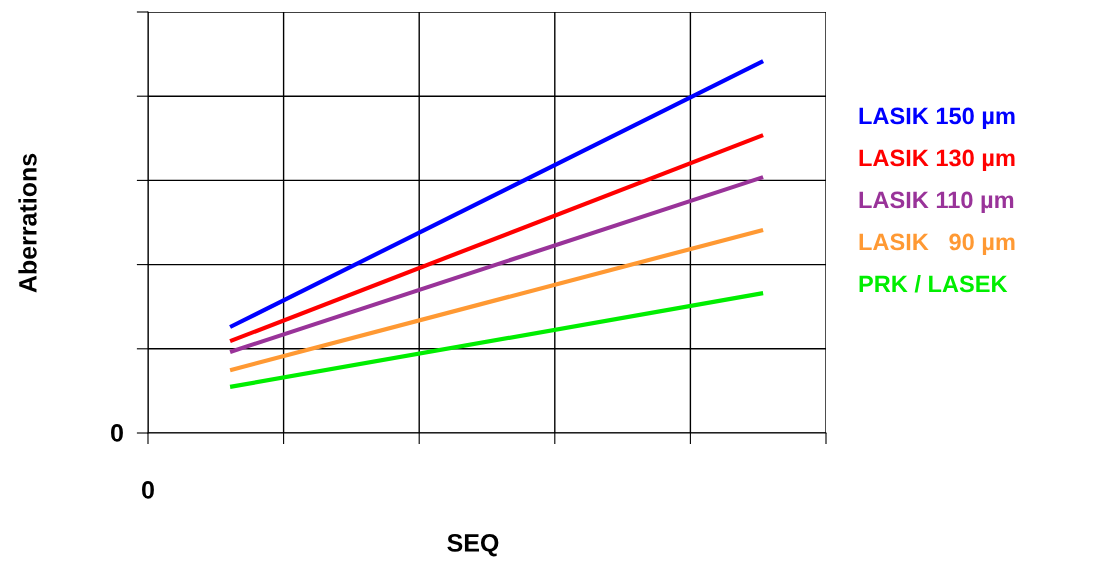  What do you see at coordinates (933, 284) in the screenshot?
I see `text: PRK / LASEK` at bounding box center [933, 284].